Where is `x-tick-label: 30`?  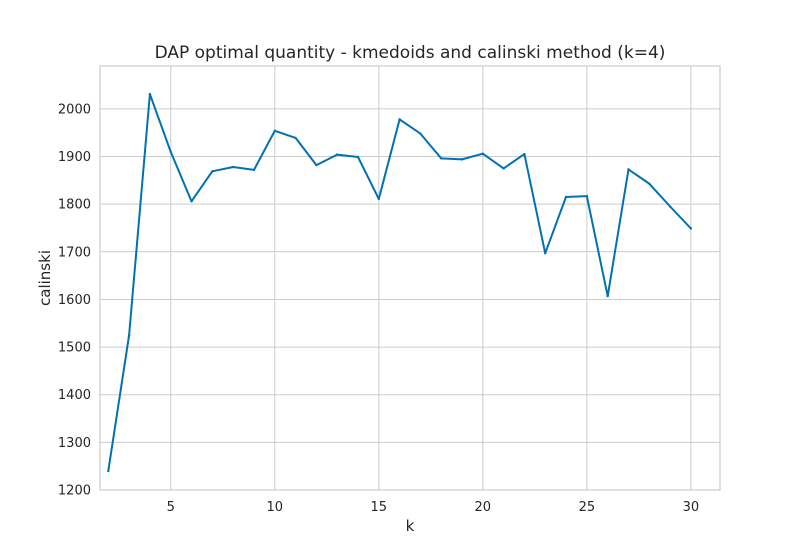
x-tick-label: 30 is located at coordinates (691, 507).